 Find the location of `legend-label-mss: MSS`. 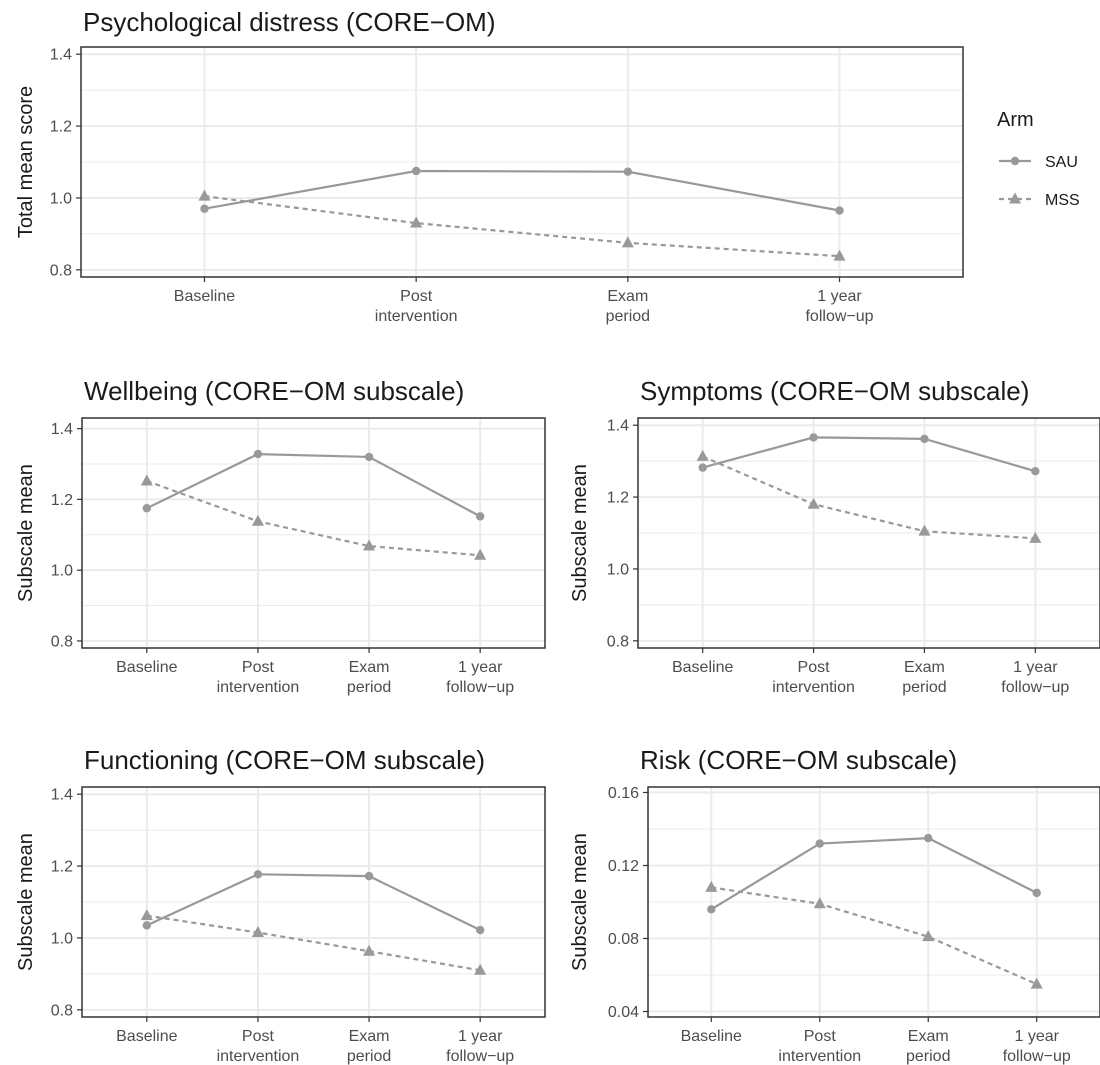

legend-label-mss: MSS is located at coordinates (1062, 200).